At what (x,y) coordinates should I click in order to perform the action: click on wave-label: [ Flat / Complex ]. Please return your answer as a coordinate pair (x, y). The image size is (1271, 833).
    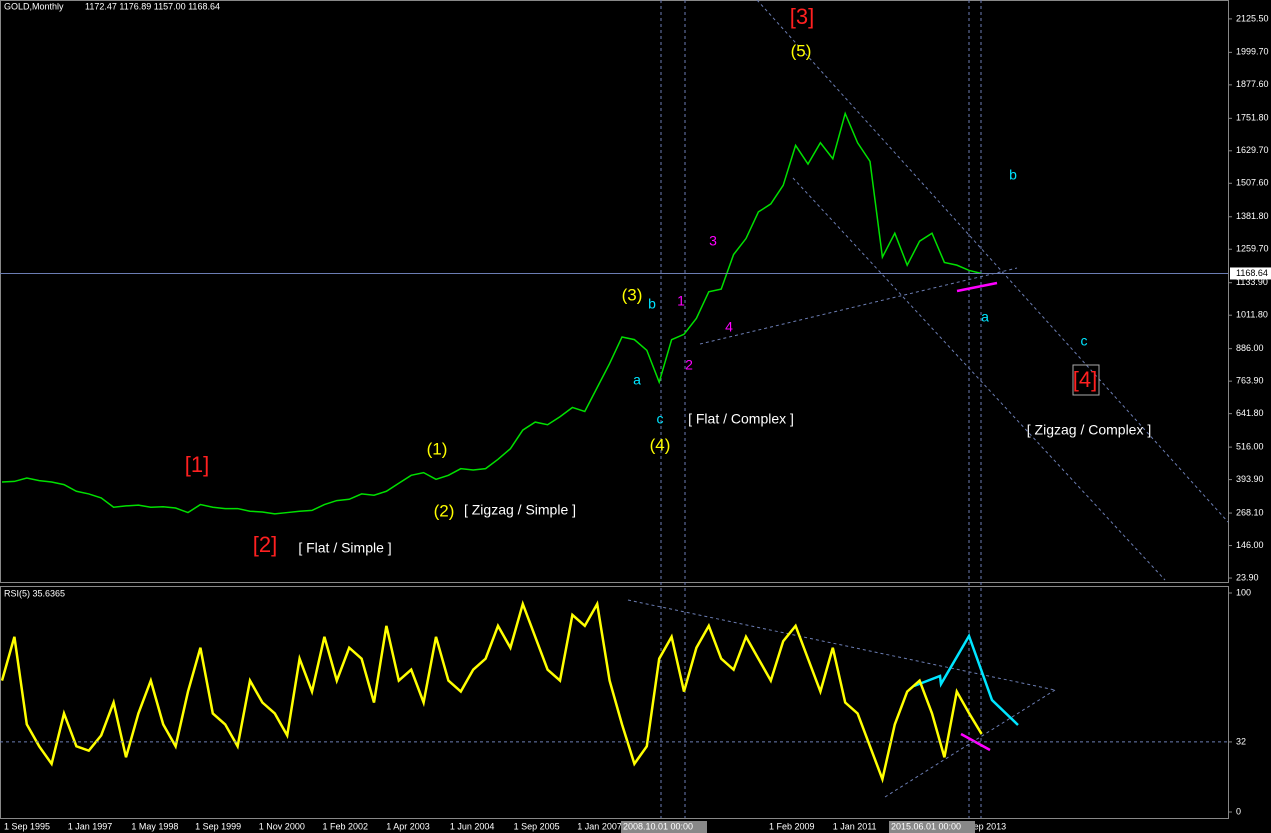
    Looking at the image, I should click on (741, 419).